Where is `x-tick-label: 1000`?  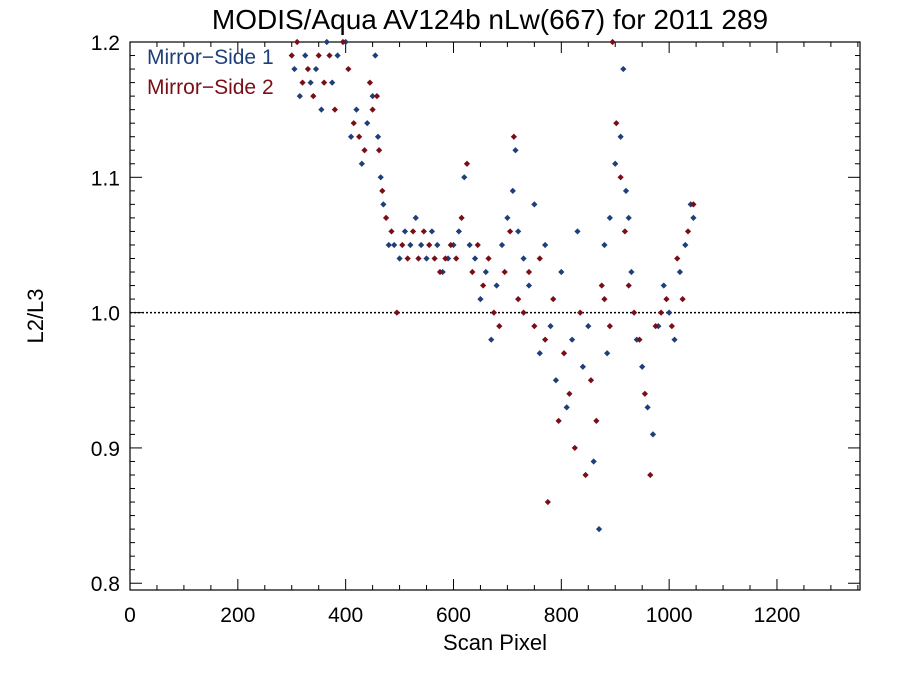
x-tick-label: 1000 is located at coordinates (669, 615).